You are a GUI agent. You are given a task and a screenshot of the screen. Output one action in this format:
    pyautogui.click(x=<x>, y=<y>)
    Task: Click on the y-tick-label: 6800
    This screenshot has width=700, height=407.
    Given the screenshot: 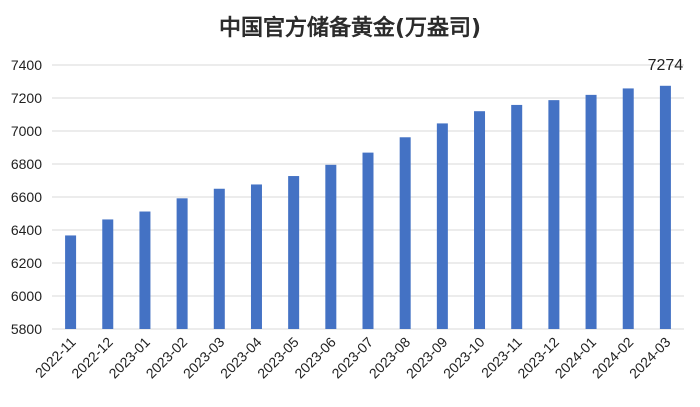 What is the action you would take?
    pyautogui.click(x=26, y=164)
    